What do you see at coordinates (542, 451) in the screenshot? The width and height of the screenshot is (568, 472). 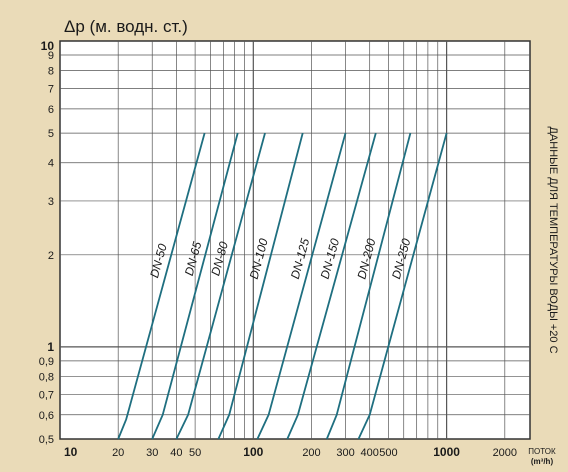 I see `x-axis-label: ПОТОК` at bounding box center [542, 451].